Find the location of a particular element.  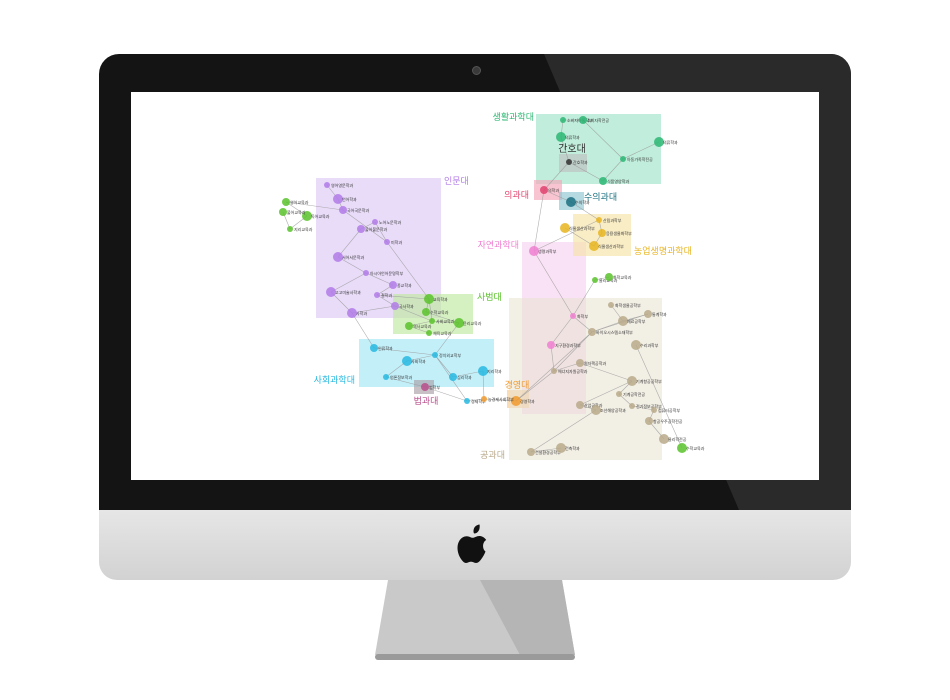

graph-node: 불어교육과 is located at coordinates (292, 212).